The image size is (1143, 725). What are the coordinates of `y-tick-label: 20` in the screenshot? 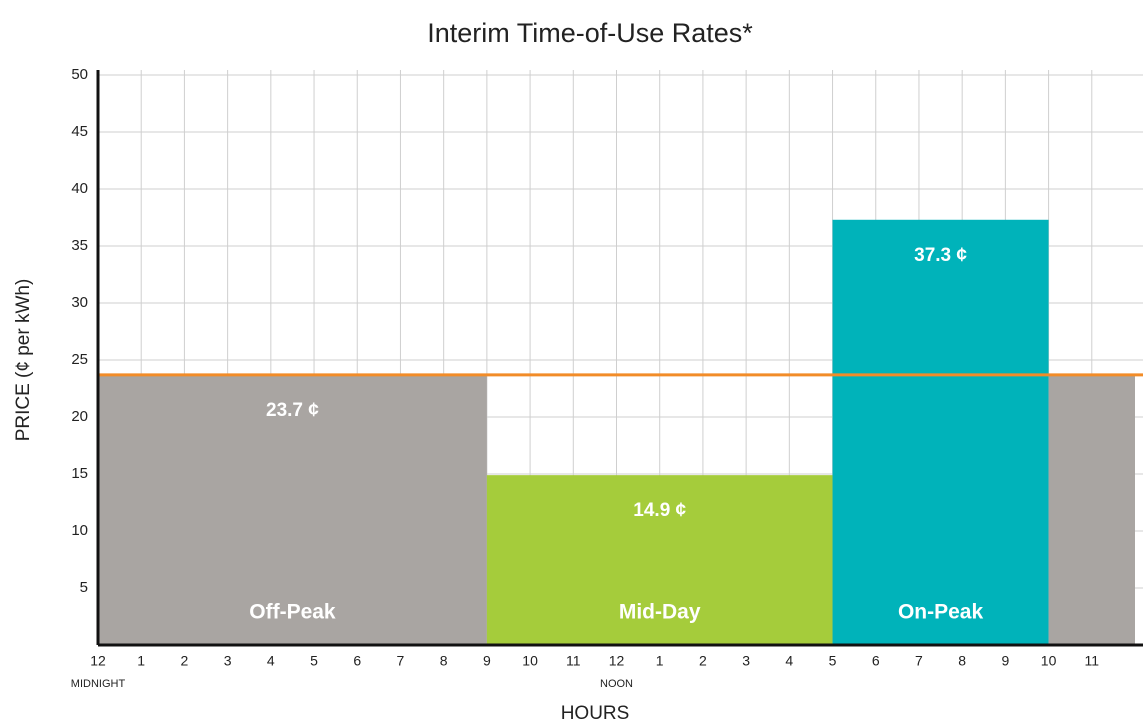 It's located at (79, 416).